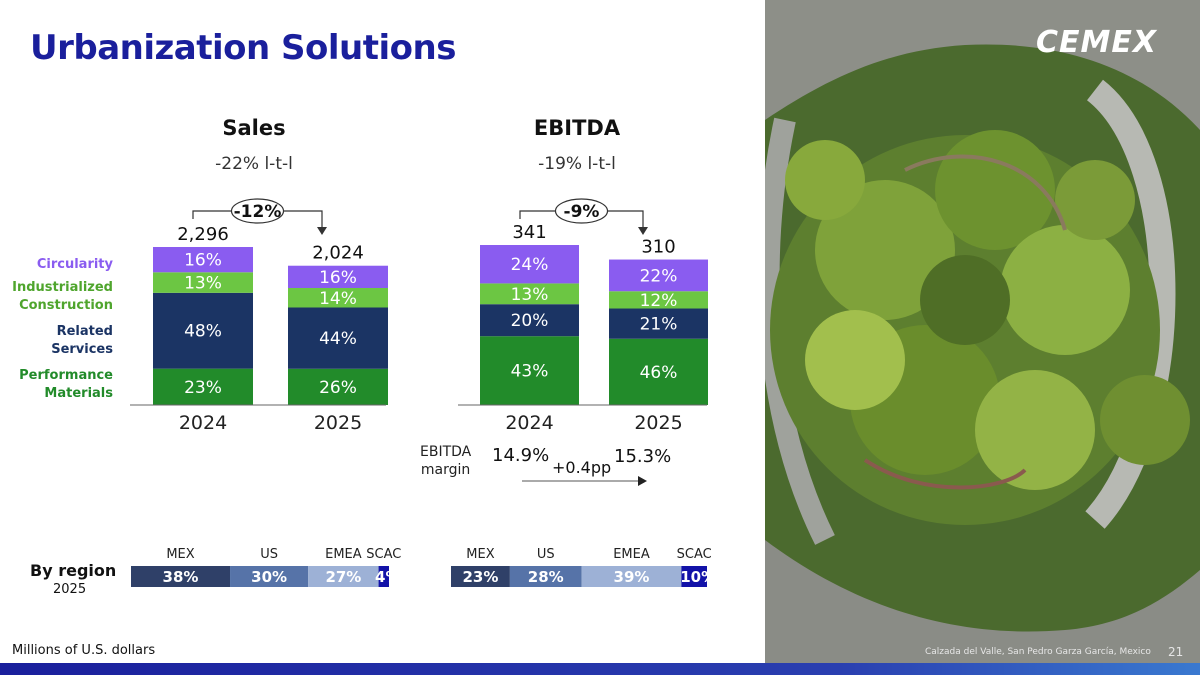 The height and width of the screenshot is (675, 1200). I want to click on ebitda-bar-2024-related, so click(529, 320).